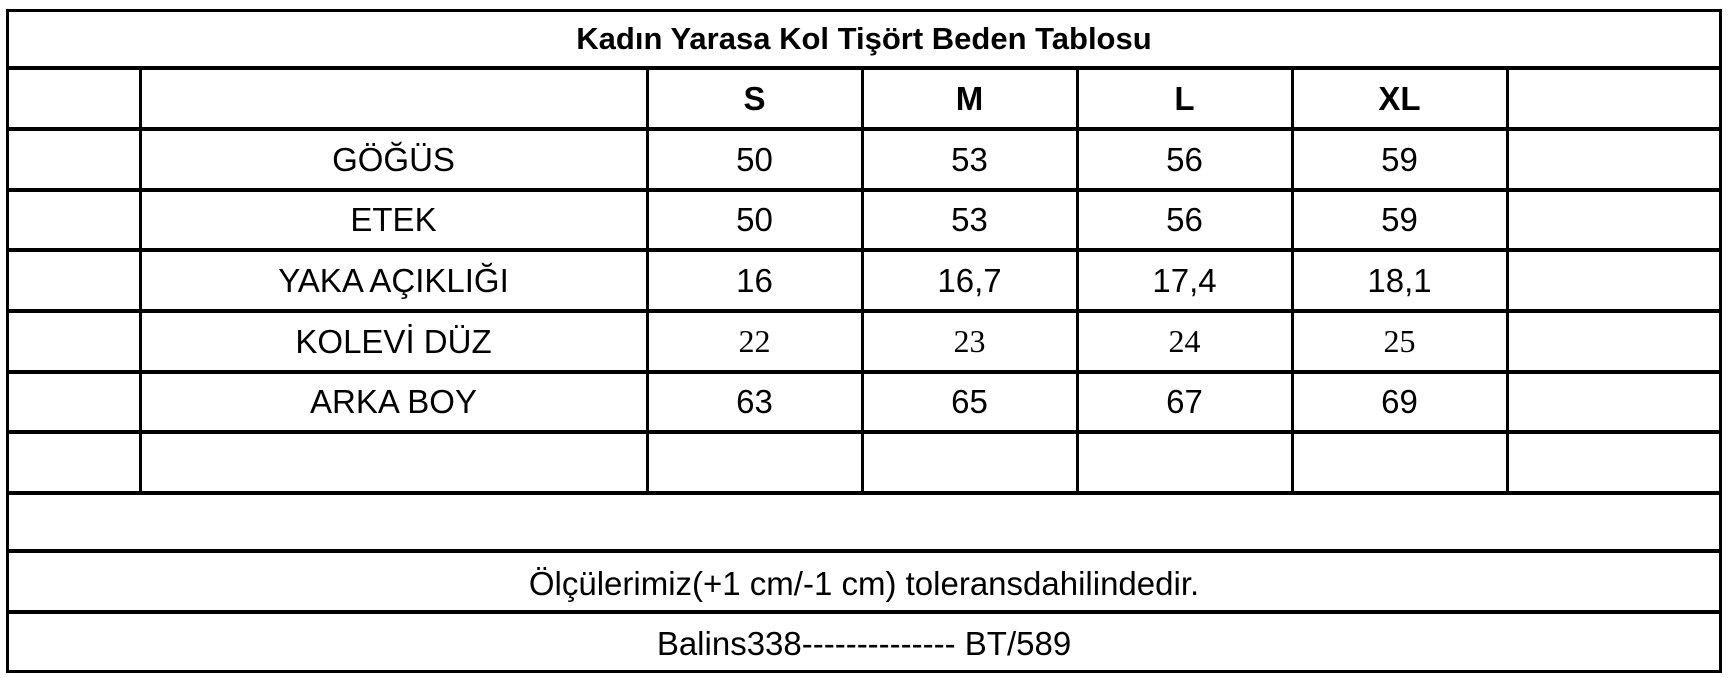  What do you see at coordinates (393, 401) in the screenshot?
I see `measurement-label: ARKA BOY` at bounding box center [393, 401].